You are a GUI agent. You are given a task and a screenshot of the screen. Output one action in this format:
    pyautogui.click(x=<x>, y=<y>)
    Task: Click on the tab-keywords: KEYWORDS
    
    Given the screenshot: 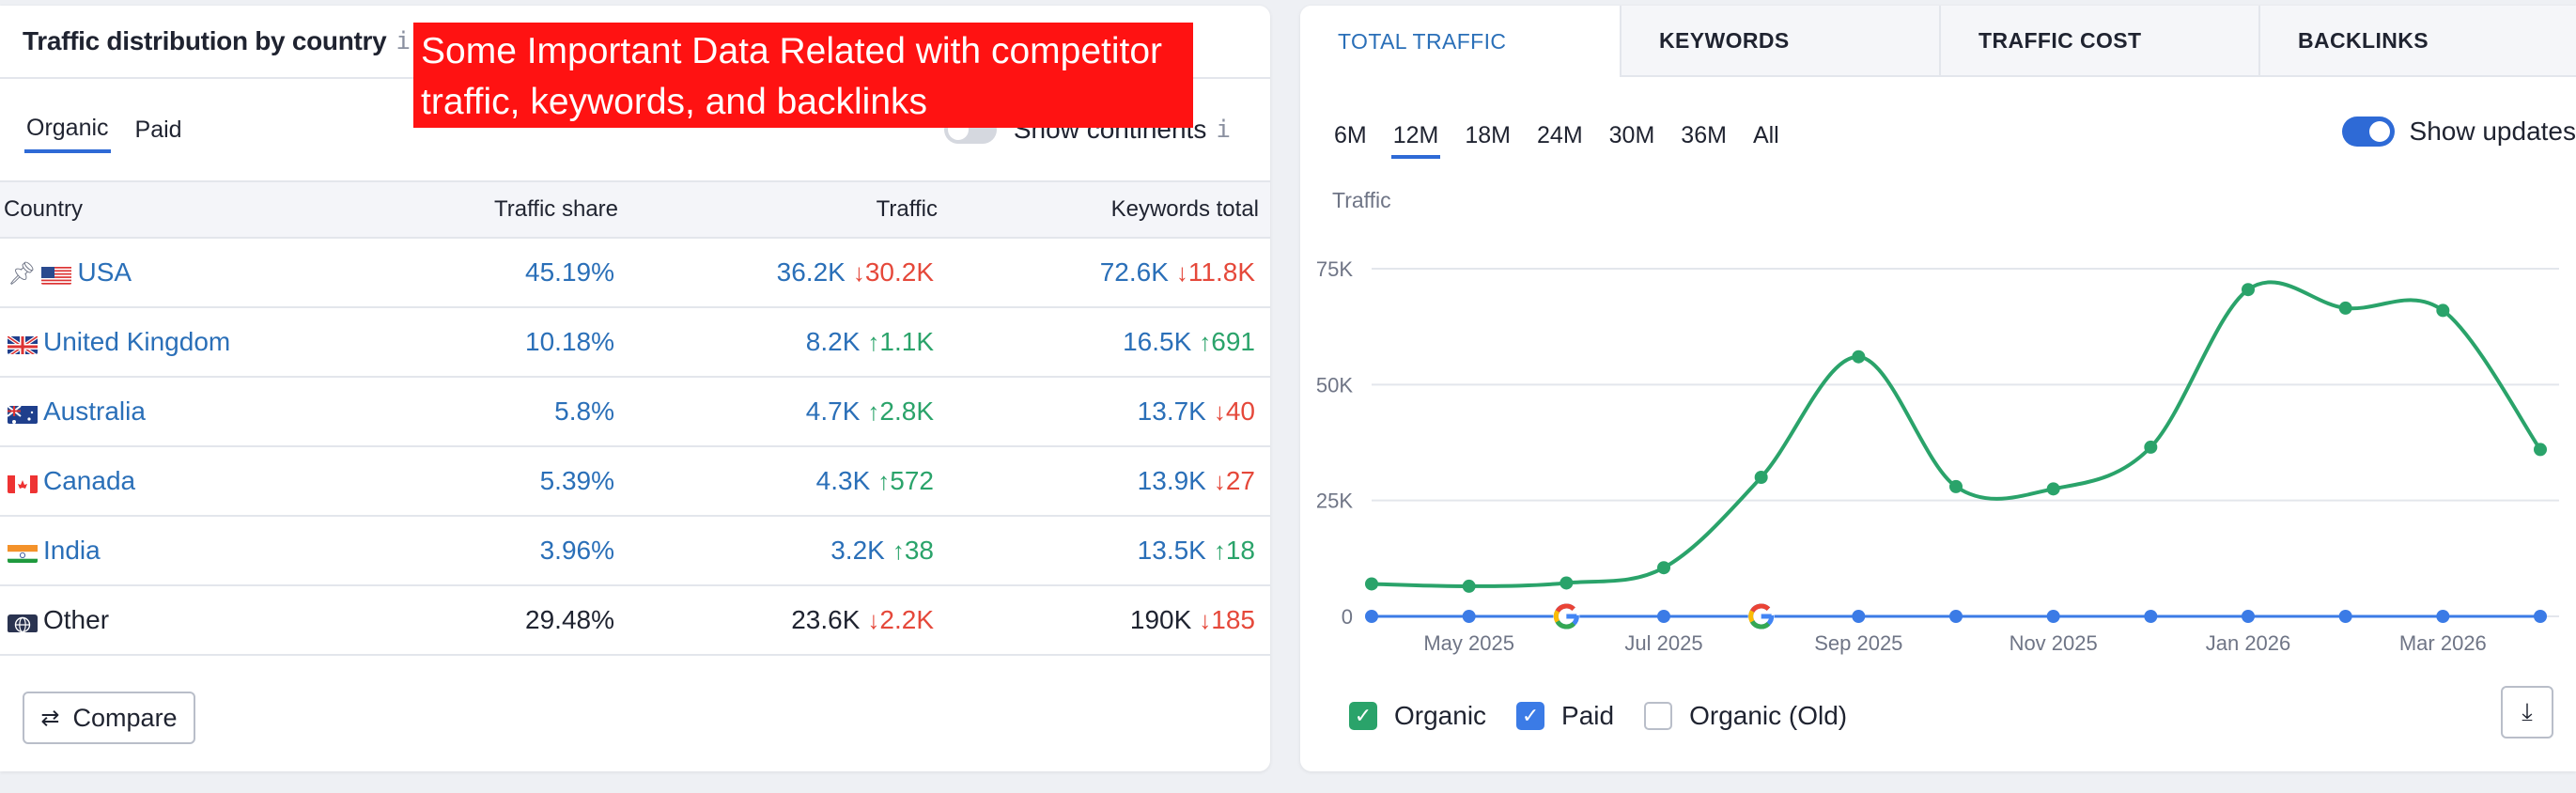 What is the action you would take?
    pyautogui.click(x=1781, y=41)
    